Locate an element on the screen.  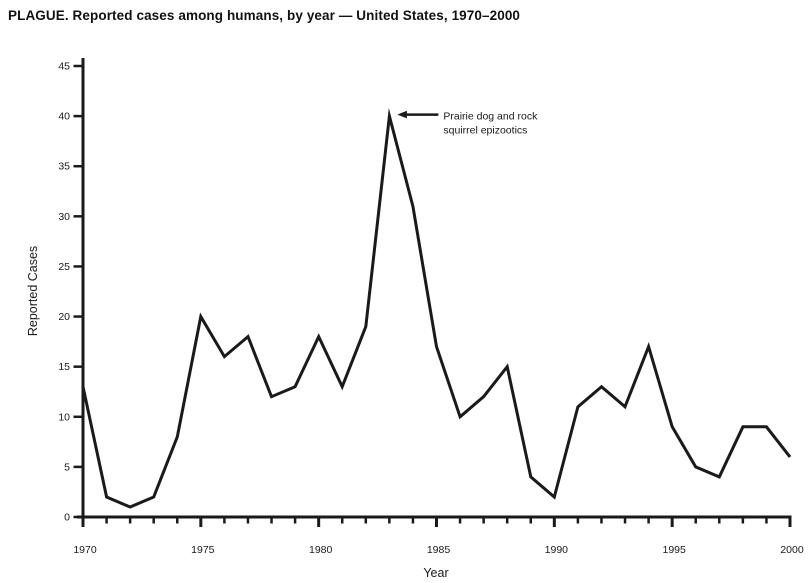
x-axis-title: Year is located at coordinates (435, 573).